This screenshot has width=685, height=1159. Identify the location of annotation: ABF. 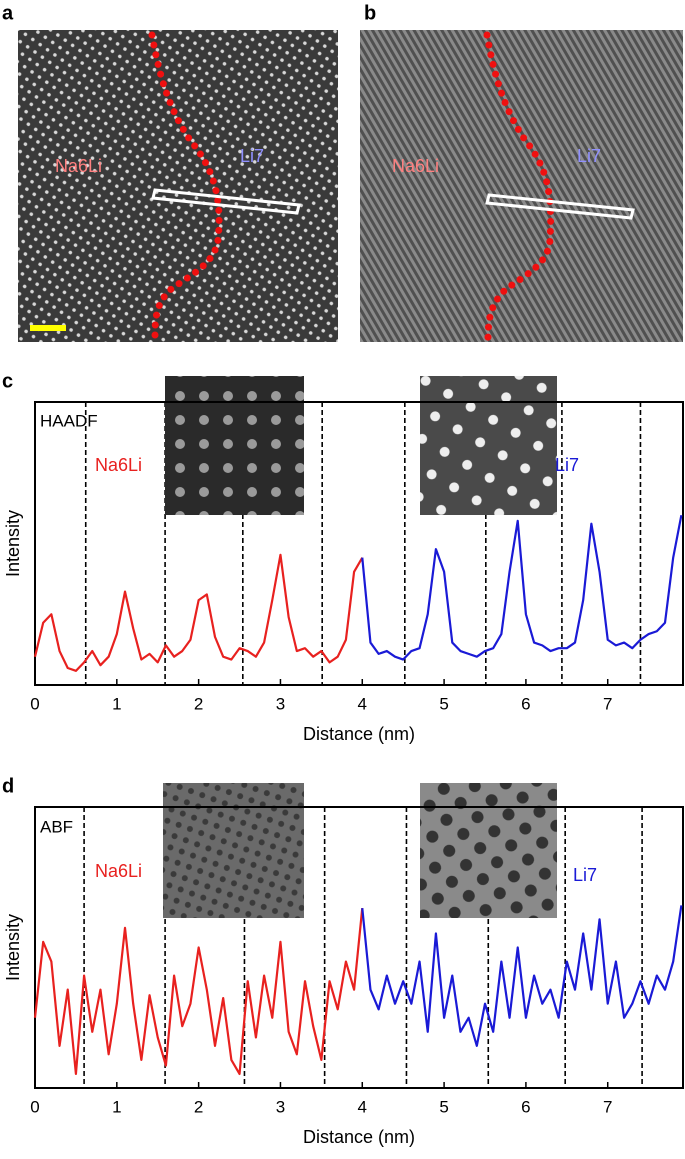
(56, 826).